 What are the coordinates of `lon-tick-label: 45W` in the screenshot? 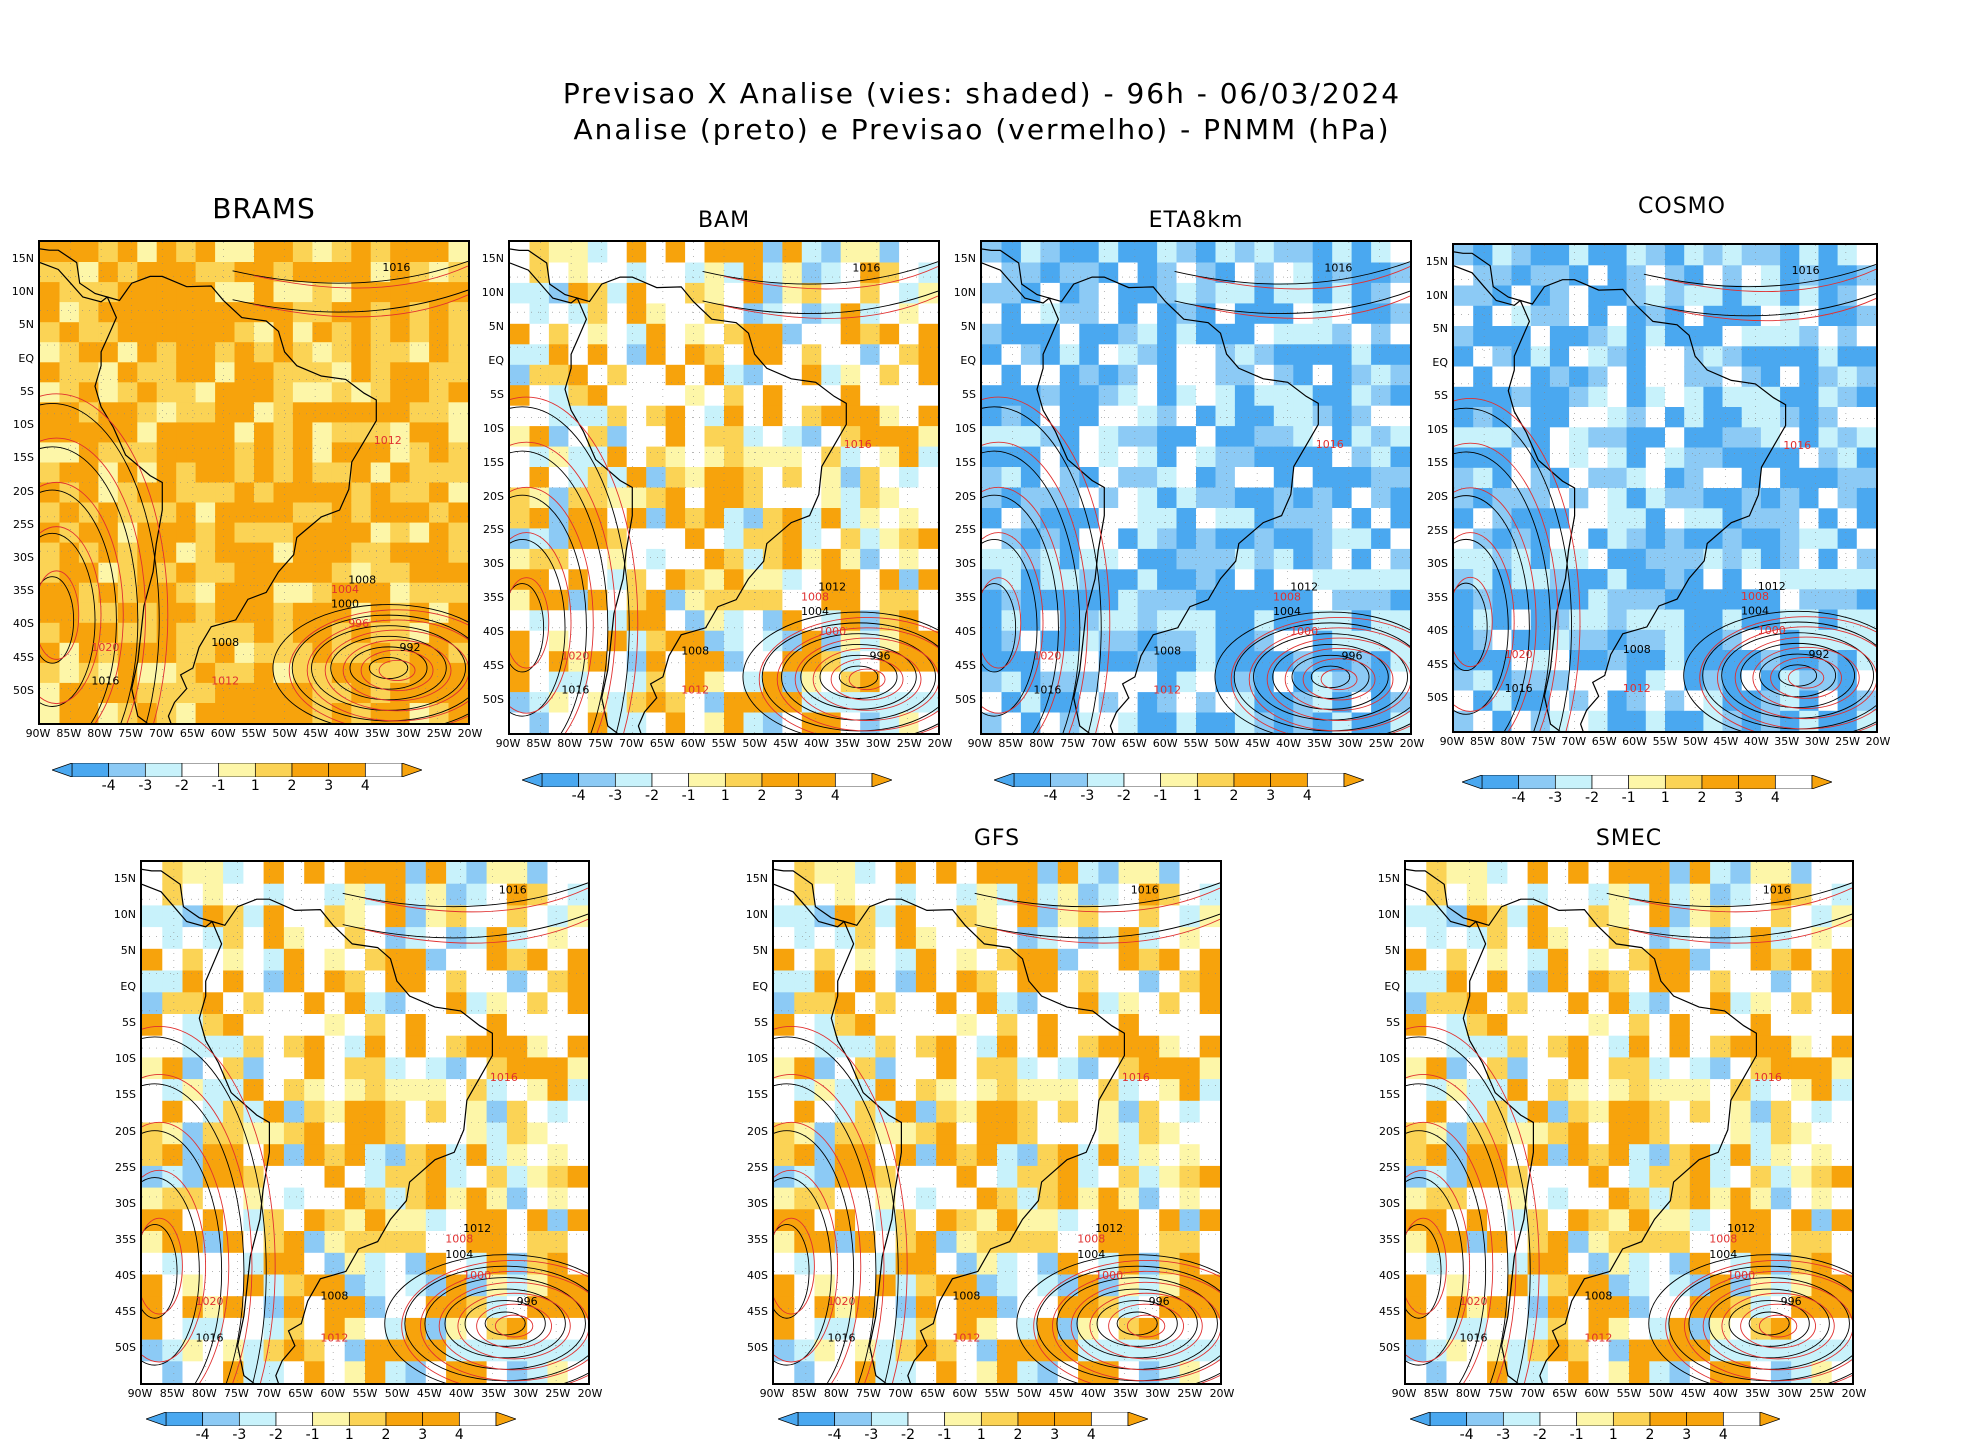 It's located at (786, 743).